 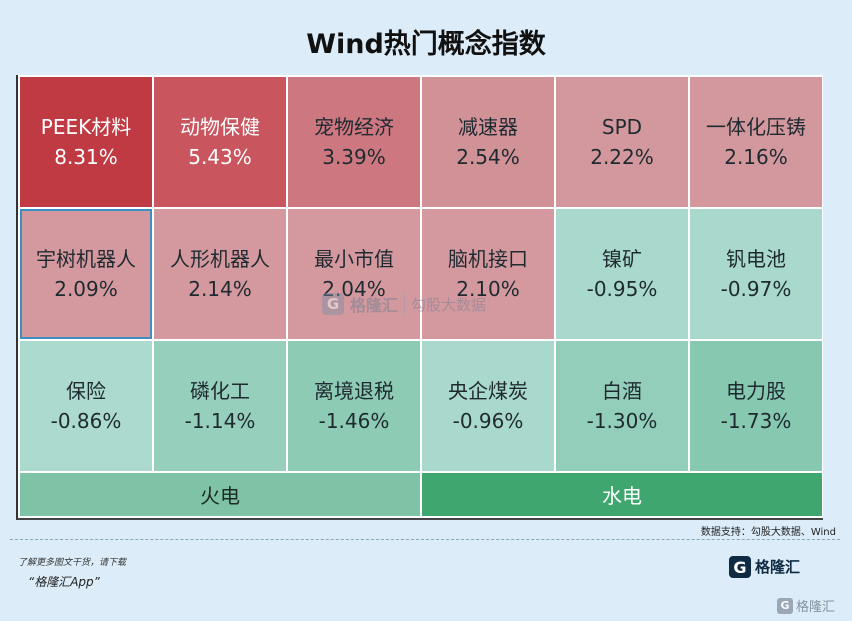 I want to click on heatmap-cell-value: 8.31%, so click(x=86, y=157).